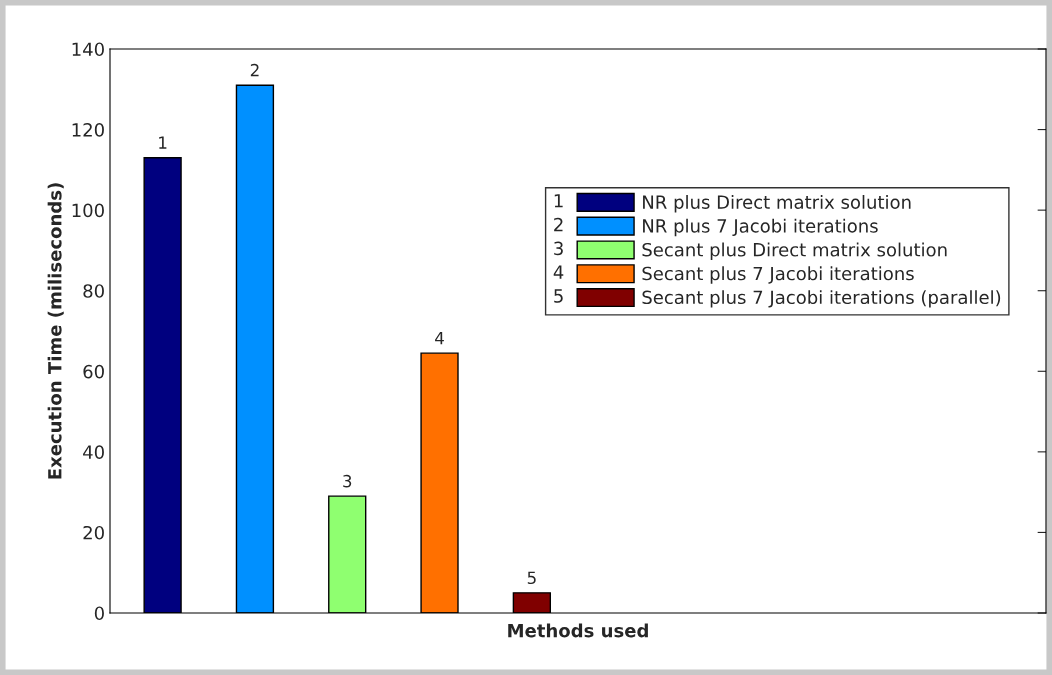 The width and height of the screenshot is (1052, 675). I want to click on legend-label: Secant plus Direct matrix solution, so click(794, 251).